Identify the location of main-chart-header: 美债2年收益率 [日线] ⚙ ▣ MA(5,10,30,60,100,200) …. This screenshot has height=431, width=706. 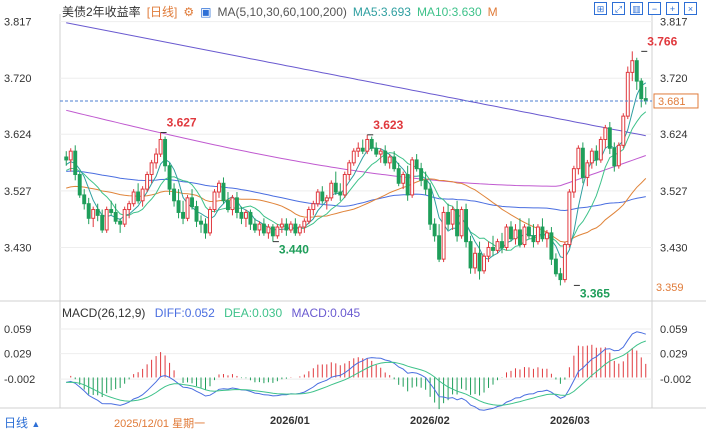
(283, 11).